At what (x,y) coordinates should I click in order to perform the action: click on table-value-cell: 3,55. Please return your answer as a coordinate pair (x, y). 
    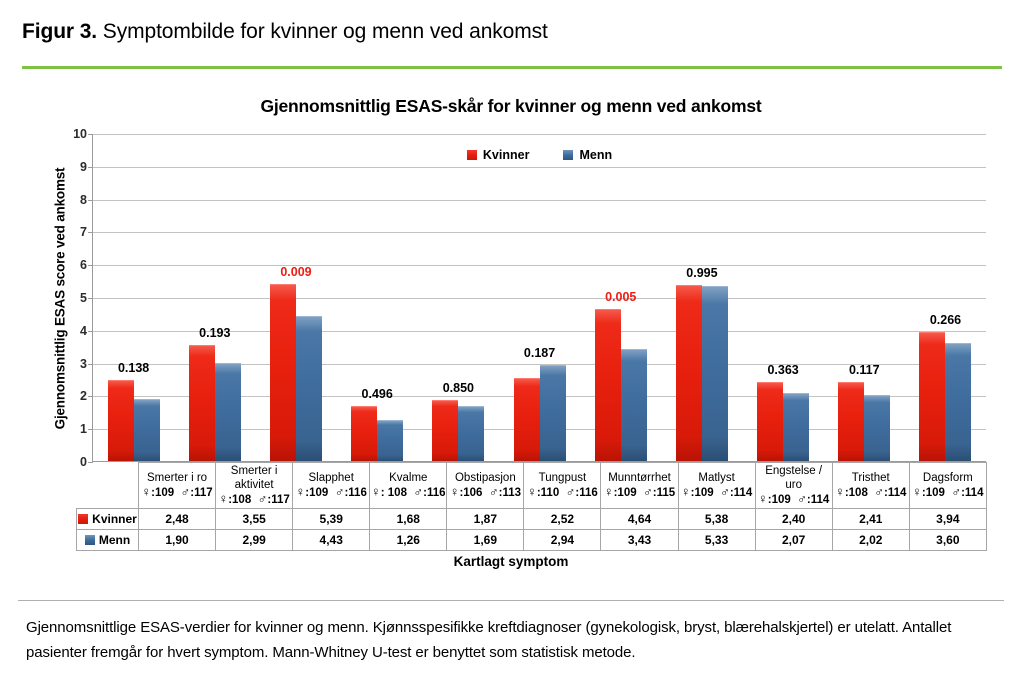
    Looking at the image, I should click on (254, 519).